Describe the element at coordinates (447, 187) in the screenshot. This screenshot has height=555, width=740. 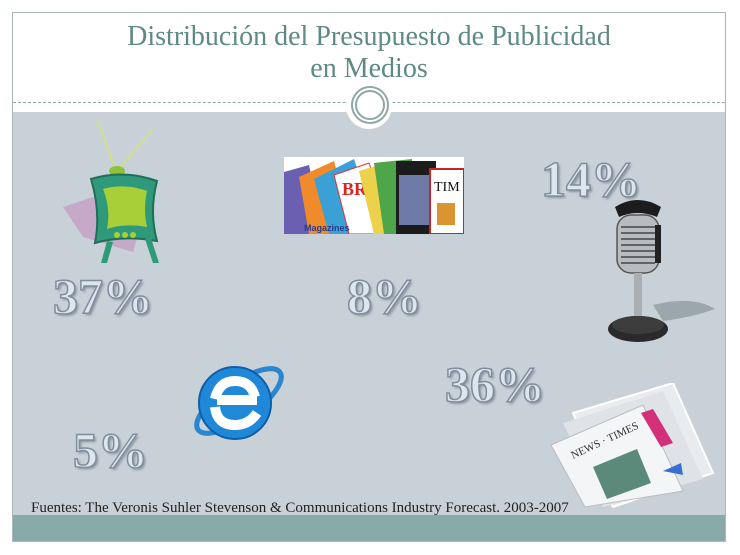
I see `svg-text: TIM` at that location.